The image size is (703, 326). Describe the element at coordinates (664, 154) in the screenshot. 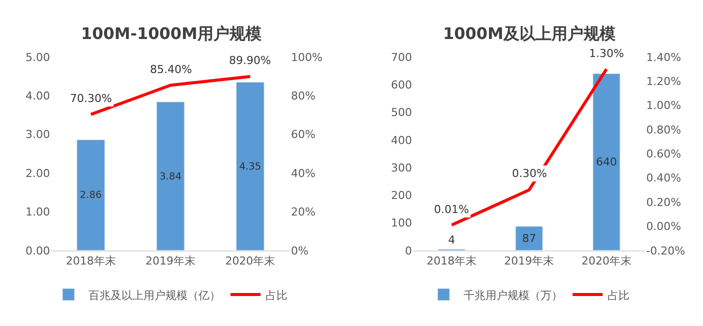

I see `y2-tick-label: 0.60%` at that location.